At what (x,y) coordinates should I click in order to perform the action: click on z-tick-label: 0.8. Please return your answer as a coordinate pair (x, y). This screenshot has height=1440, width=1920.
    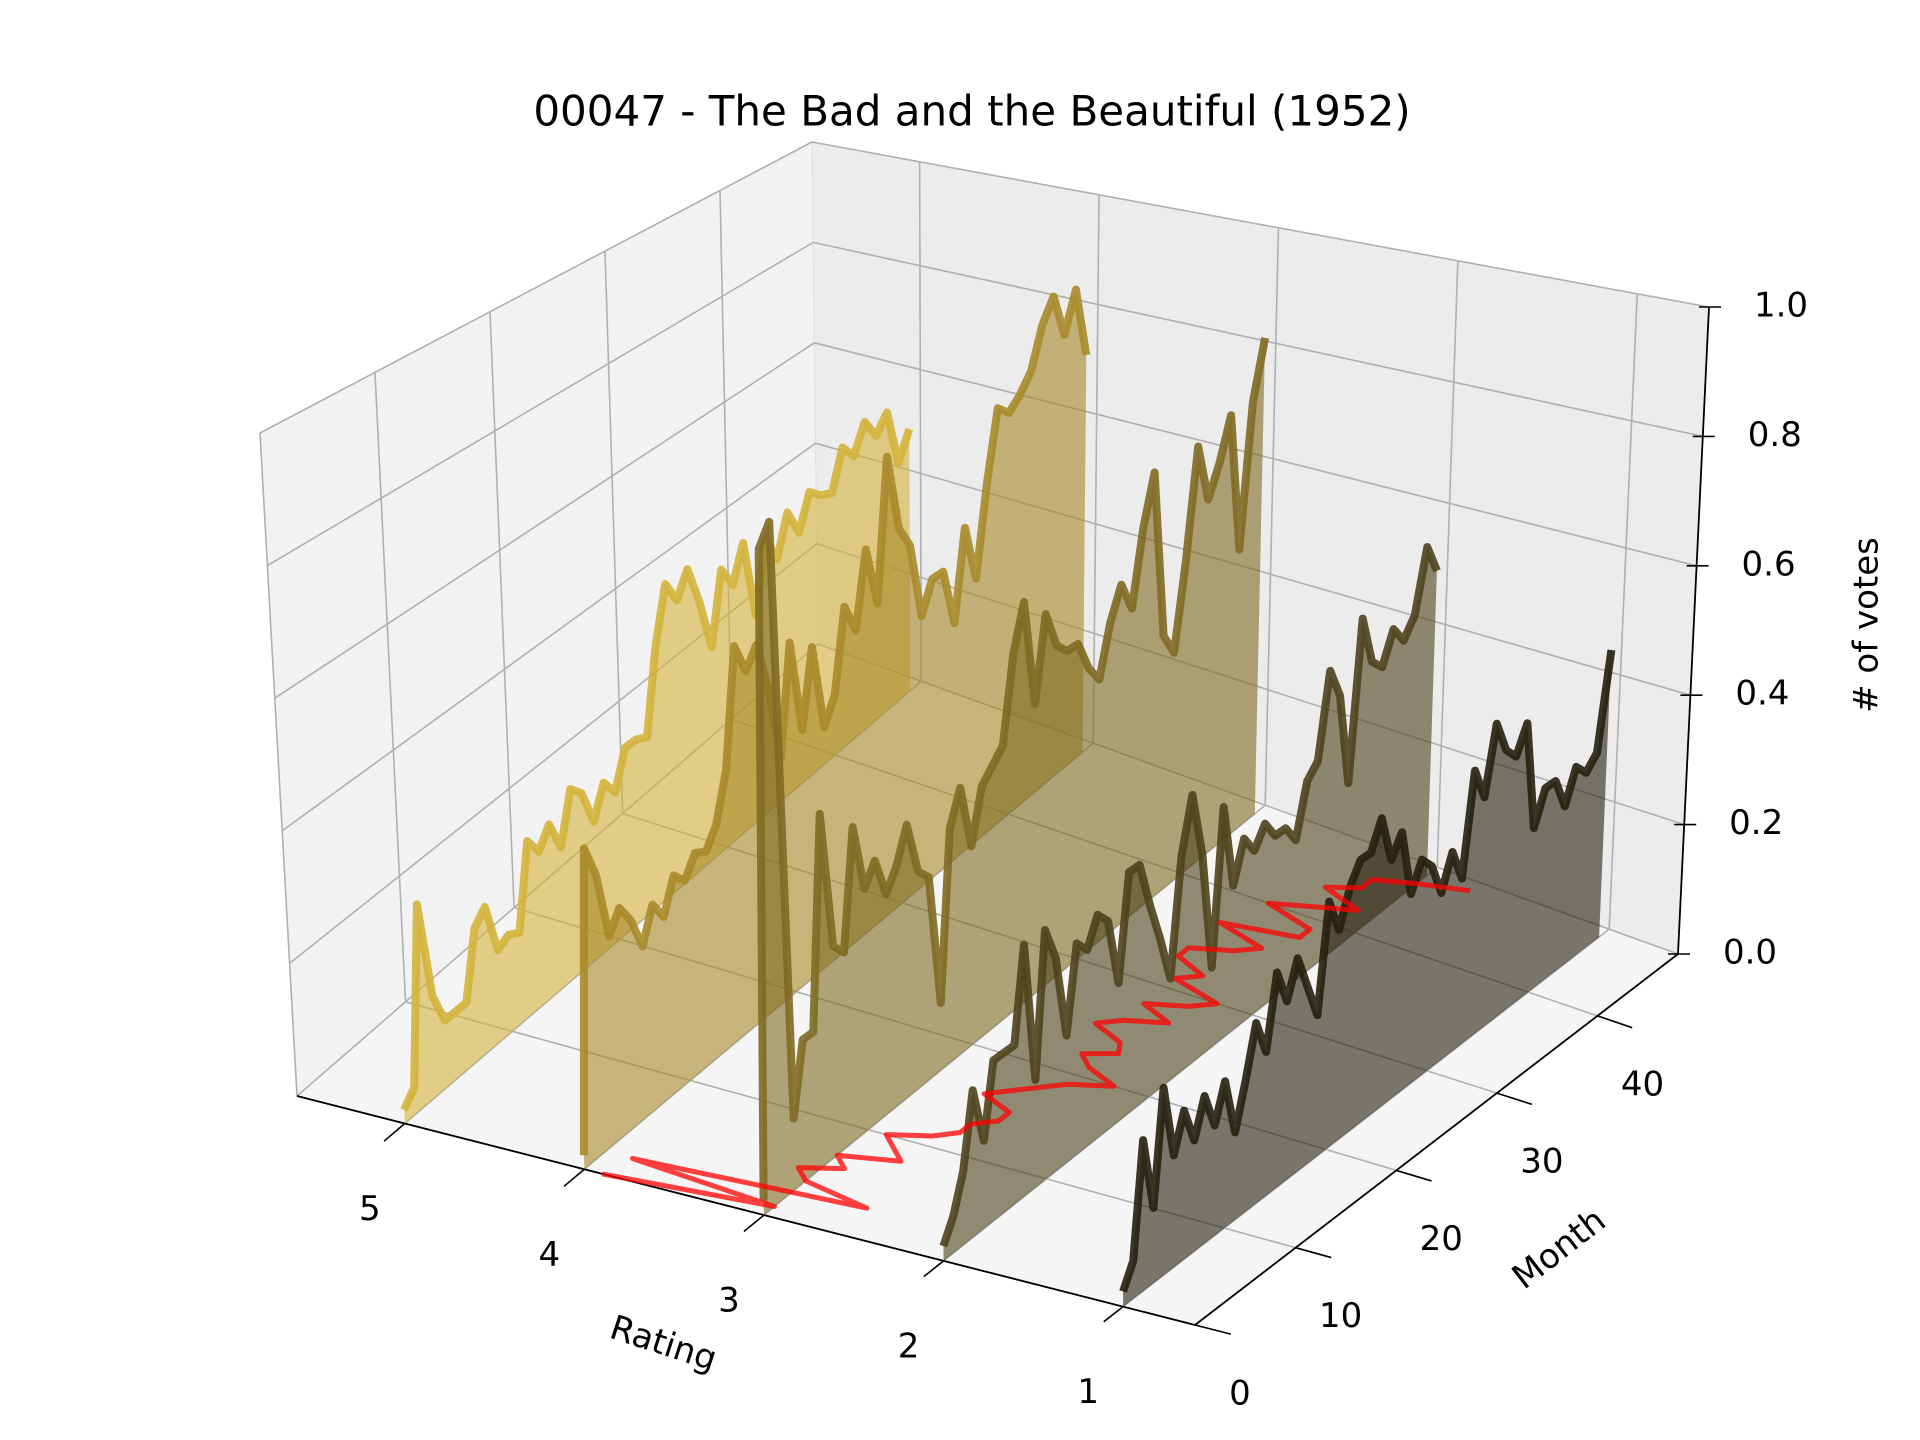
    Looking at the image, I should click on (1775, 435).